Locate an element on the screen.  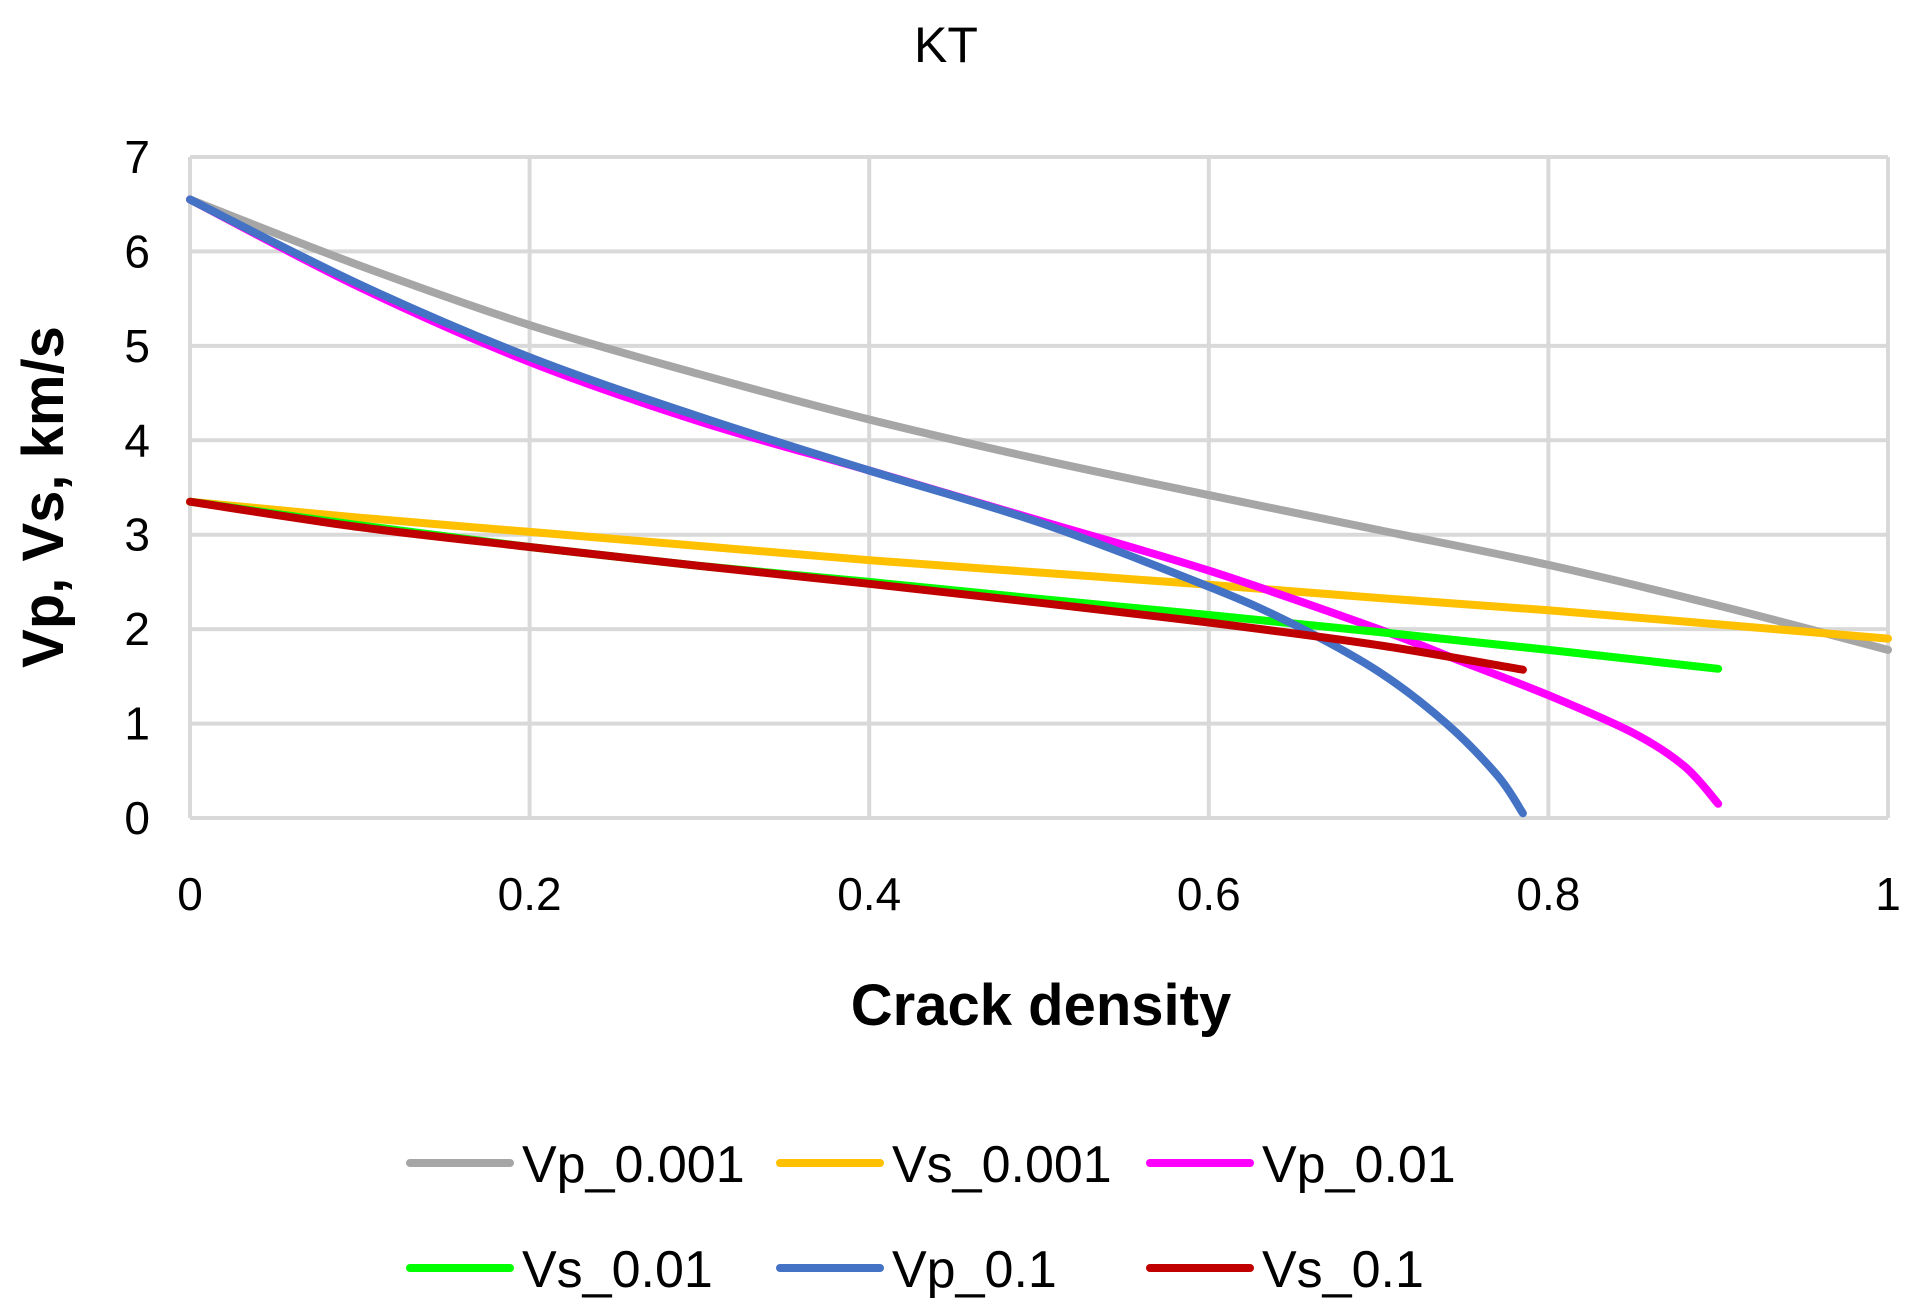
y-tick-label: 6 is located at coordinates (137, 251).